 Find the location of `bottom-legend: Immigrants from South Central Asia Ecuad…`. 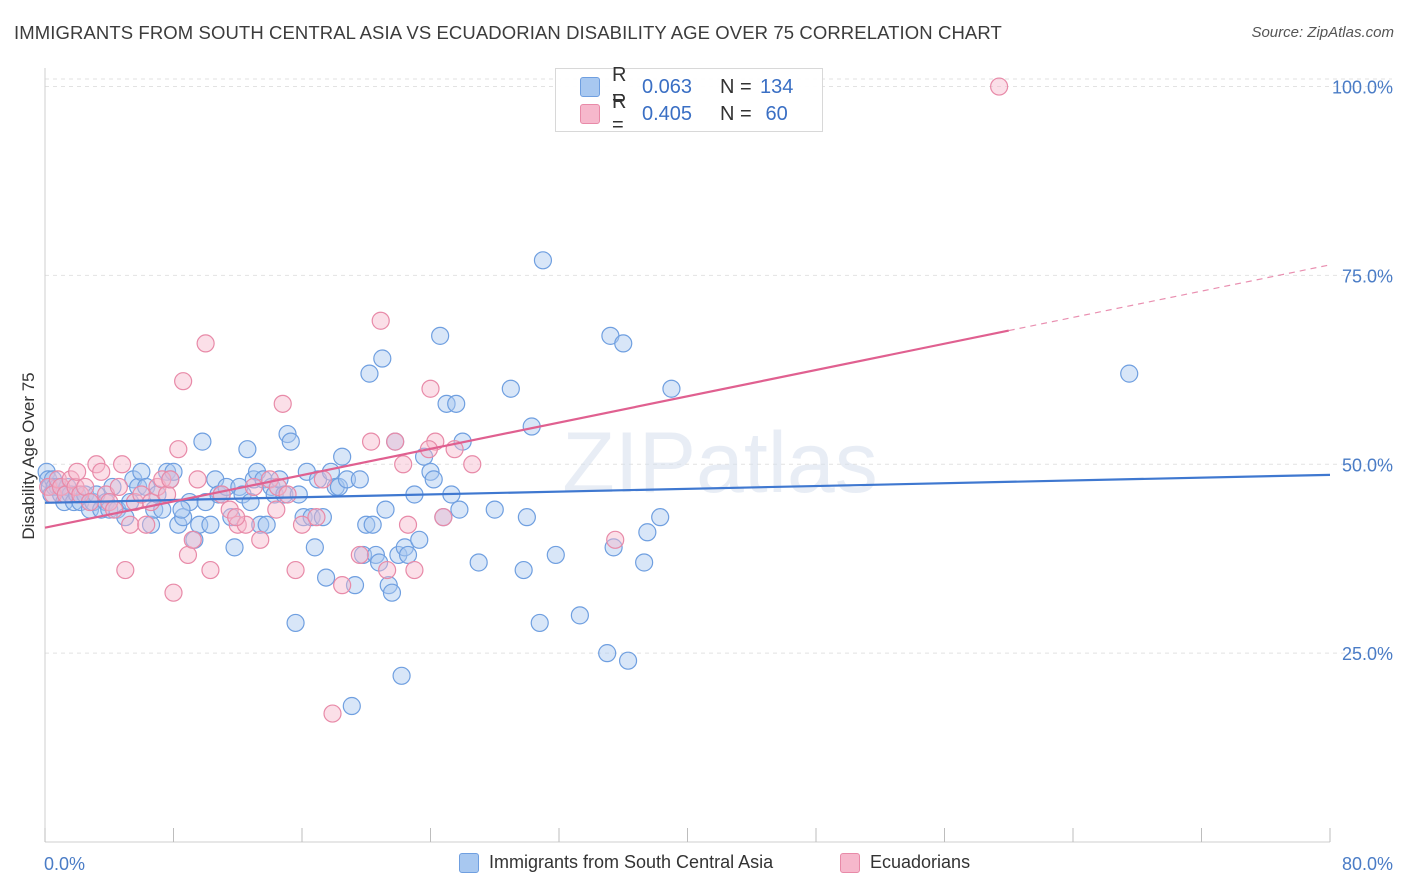

bottom-legend: Immigrants from South Central Asia Ecuad… is located at coordinates (703, 865).